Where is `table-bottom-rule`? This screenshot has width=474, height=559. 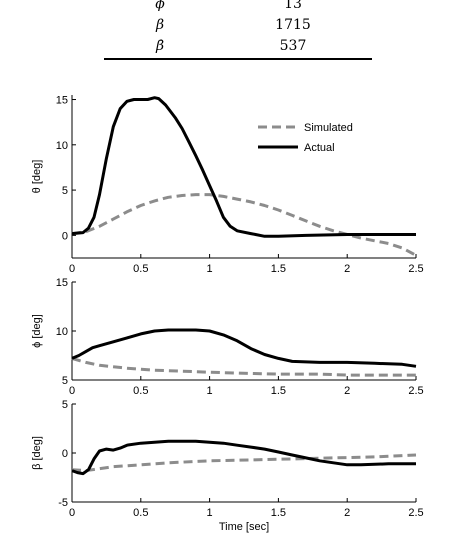
table-bottom-rule is located at coordinates (238, 59).